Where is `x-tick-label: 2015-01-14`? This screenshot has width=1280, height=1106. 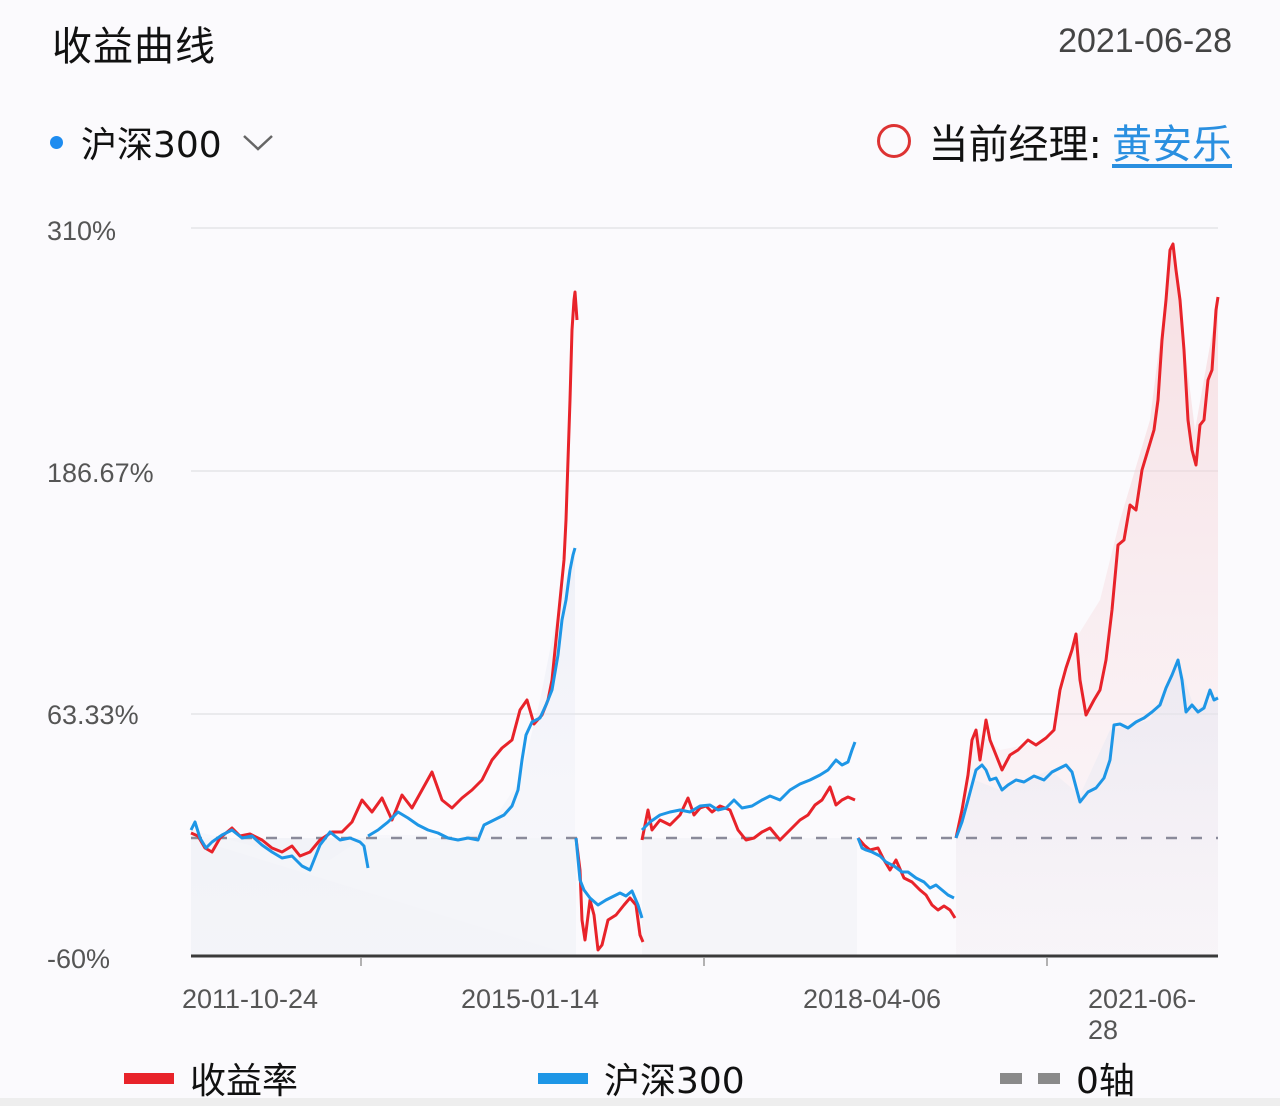
x-tick-label: 2015-01-14 is located at coordinates (530, 999).